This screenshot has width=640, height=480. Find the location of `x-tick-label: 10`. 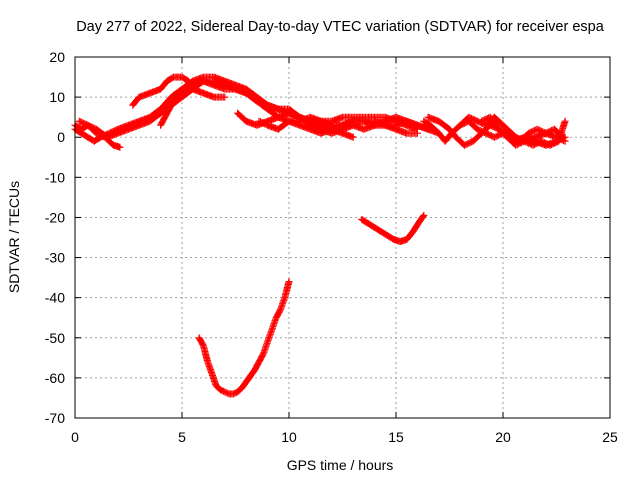

x-tick-label: 10 is located at coordinates (289, 437).